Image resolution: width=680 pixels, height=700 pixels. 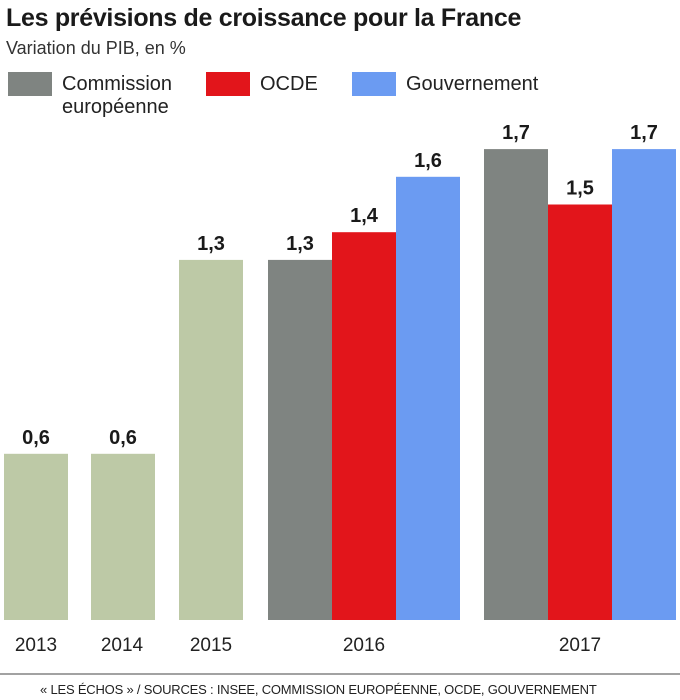 I want to click on data-label-2013-0: 0,6, so click(x=36, y=438).